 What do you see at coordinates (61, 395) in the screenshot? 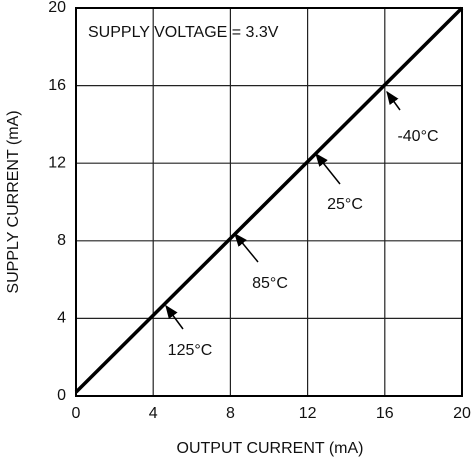
I see `y-tick-label: 0` at bounding box center [61, 395].